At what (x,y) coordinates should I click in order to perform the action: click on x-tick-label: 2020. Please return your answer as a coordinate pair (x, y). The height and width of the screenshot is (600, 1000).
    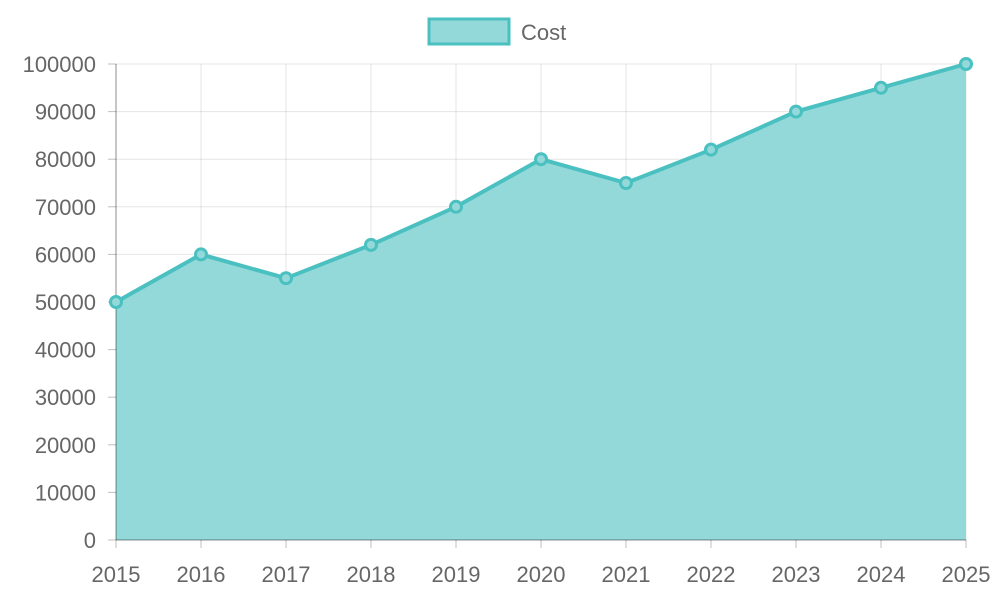
    Looking at the image, I should click on (541, 574).